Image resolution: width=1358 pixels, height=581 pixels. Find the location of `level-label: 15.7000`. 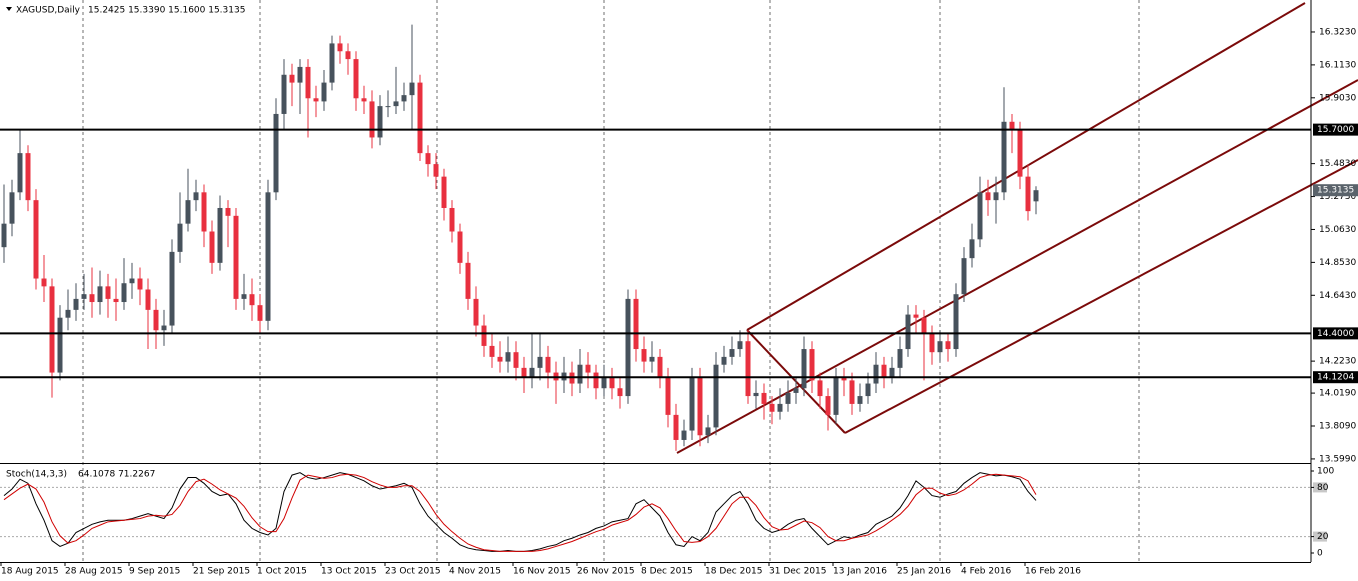

level-label: 15.7000 is located at coordinates (1335, 130).